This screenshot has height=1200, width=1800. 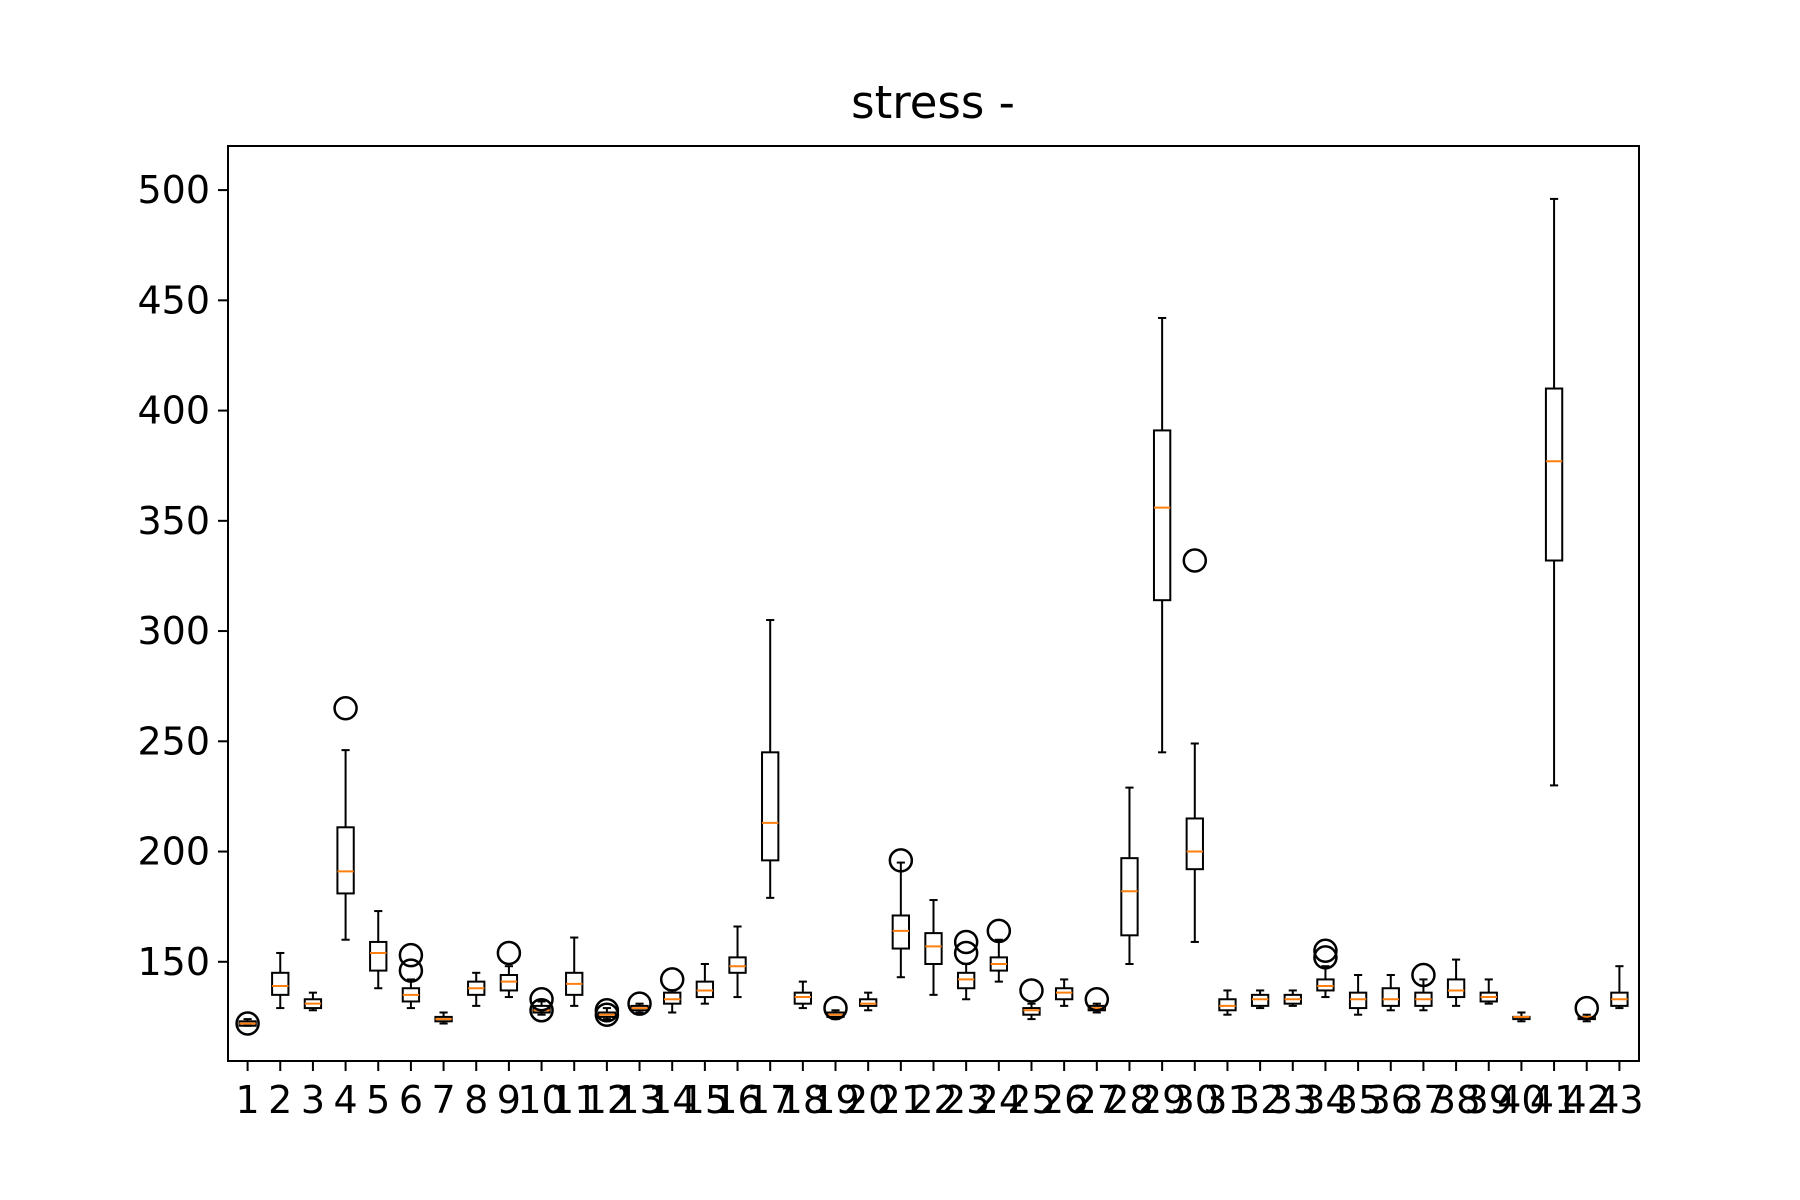 I want to click on y-tick-label: 350, so click(x=173, y=521).